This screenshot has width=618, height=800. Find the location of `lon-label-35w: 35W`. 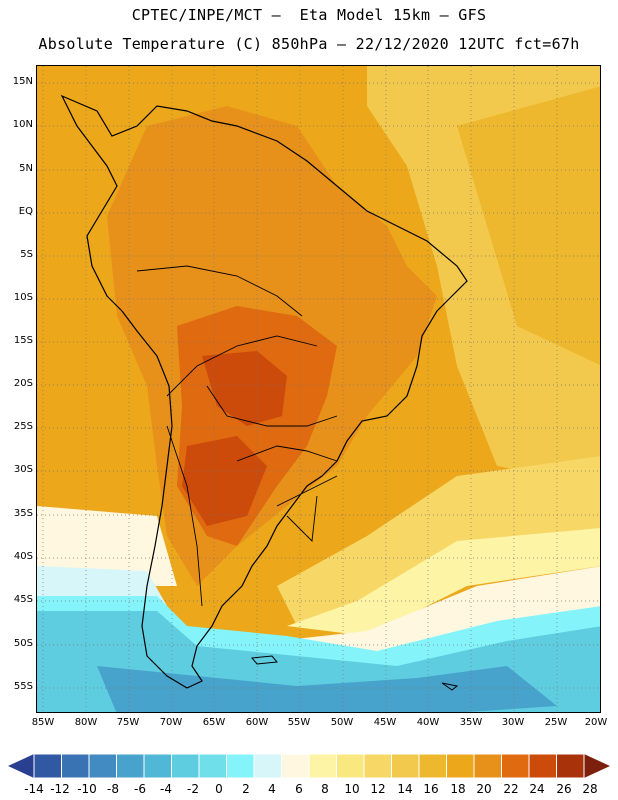

lon-label-35w: 35W is located at coordinates (471, 722).